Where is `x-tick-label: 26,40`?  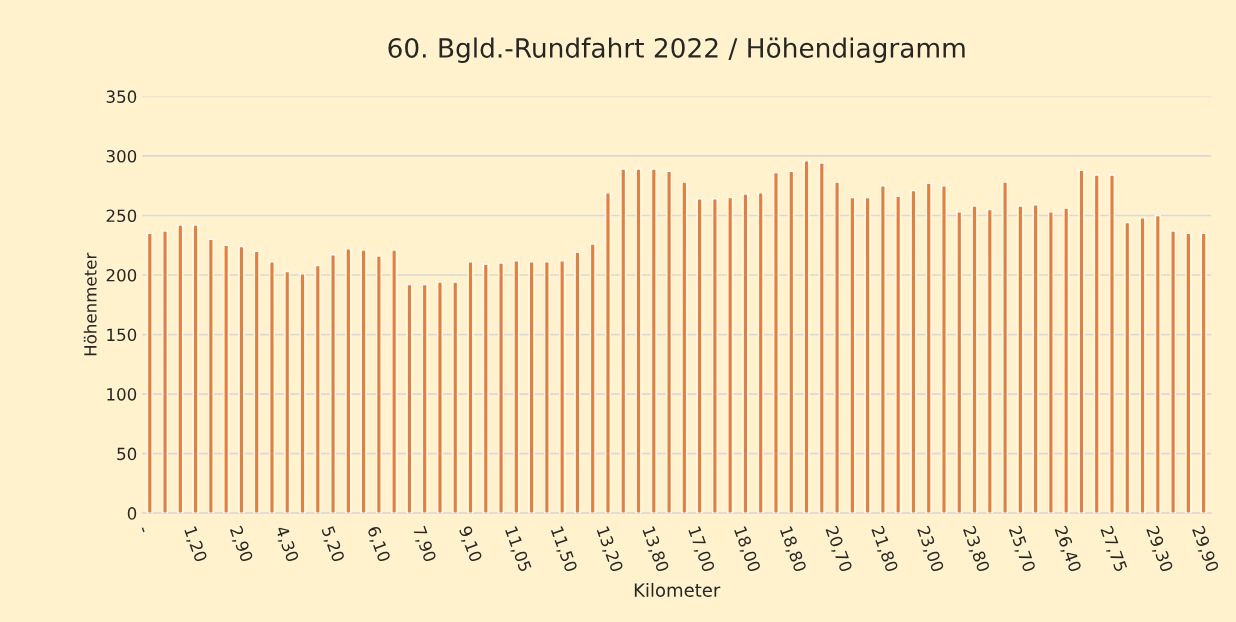
x-tick-label: 26,40 is located at coordinates (1067, 549).